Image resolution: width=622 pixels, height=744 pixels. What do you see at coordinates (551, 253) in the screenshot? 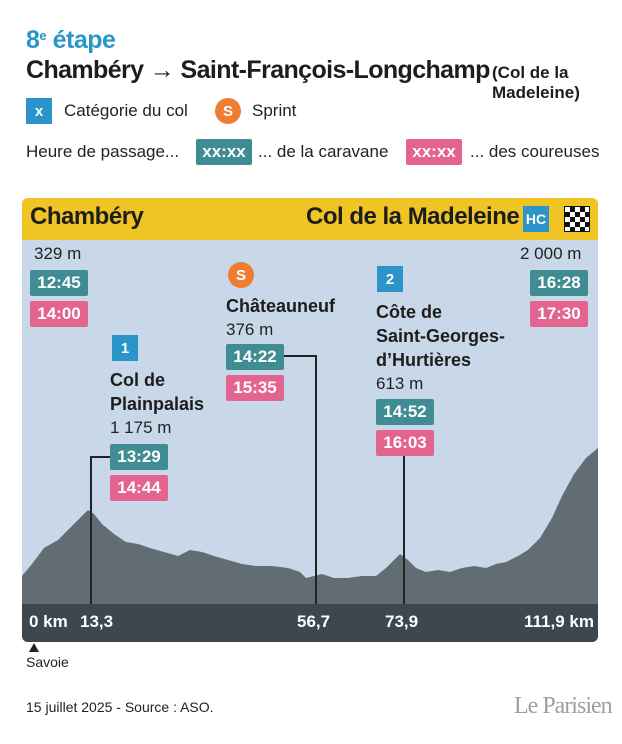
I see `finish-altitude: 2 000 m` at bounding box center [551, 253].